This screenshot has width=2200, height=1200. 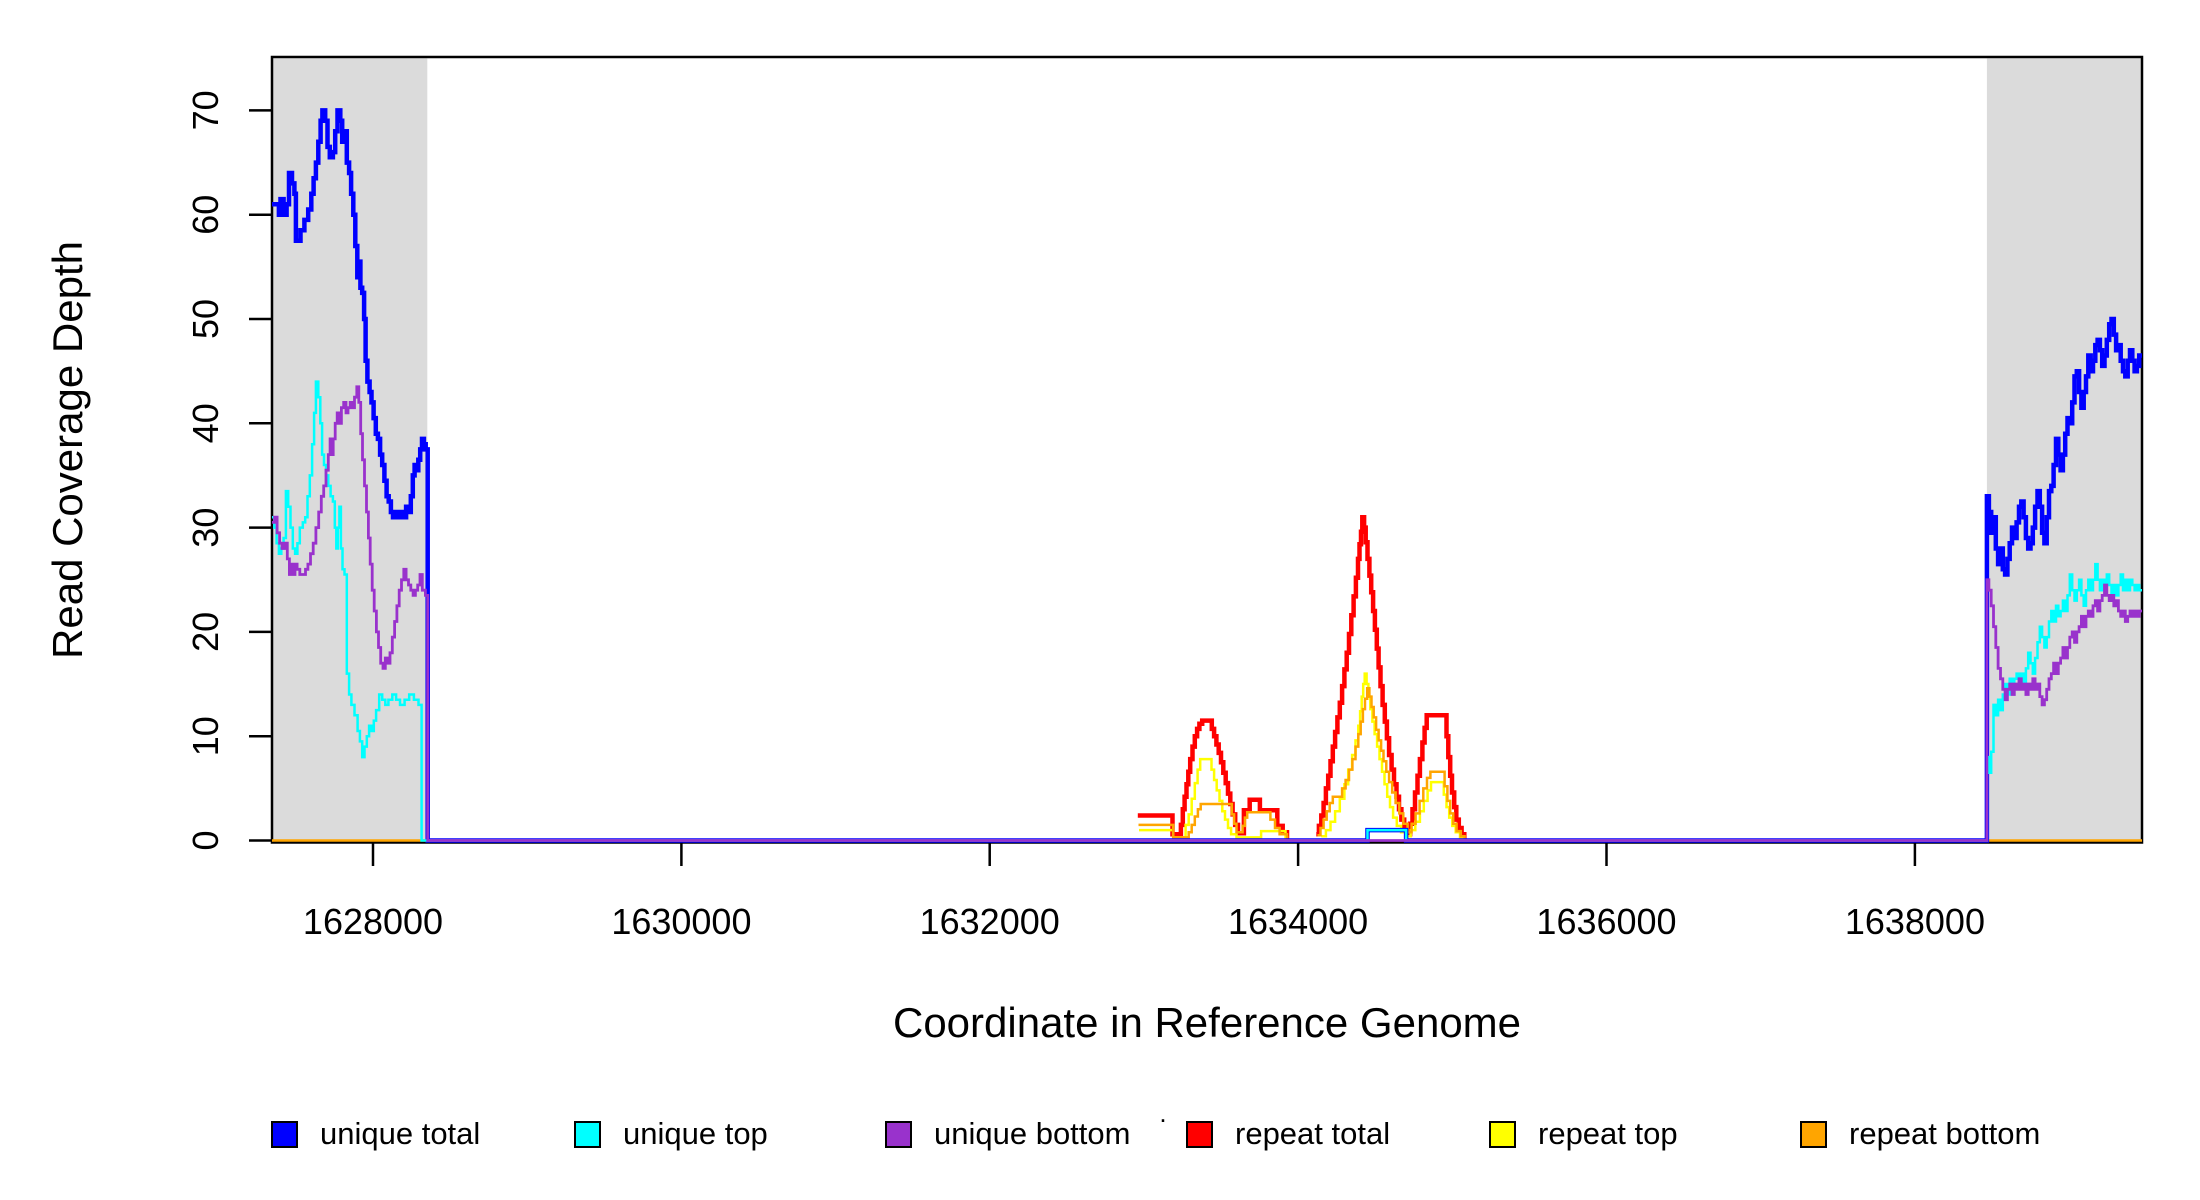 What do you see at coordinates (205, 840) in the screenshot?
I see `y-axis-tick-label: 0` at bounding box center [205, 840].